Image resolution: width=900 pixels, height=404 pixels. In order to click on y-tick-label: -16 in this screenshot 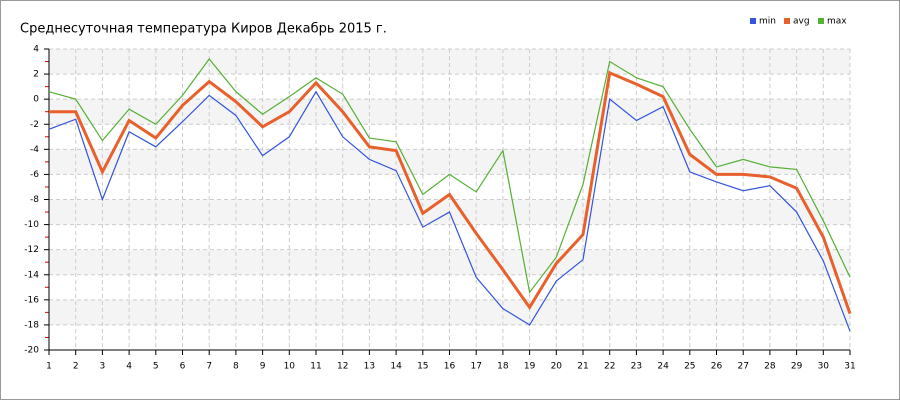, I will do `click(31, 300)`.